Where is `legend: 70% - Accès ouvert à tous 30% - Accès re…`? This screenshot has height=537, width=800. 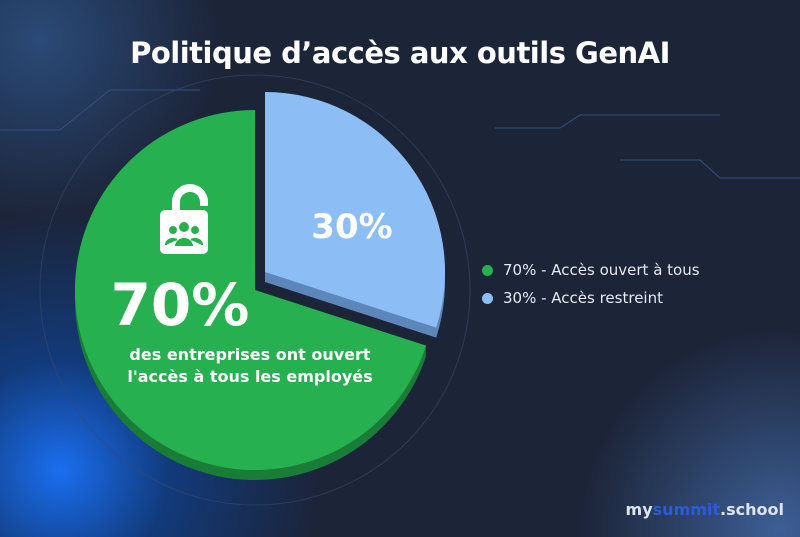 legend: 70% - Accès ouvert à tous 30% - Accès re… is located at coordinates (591, 284).